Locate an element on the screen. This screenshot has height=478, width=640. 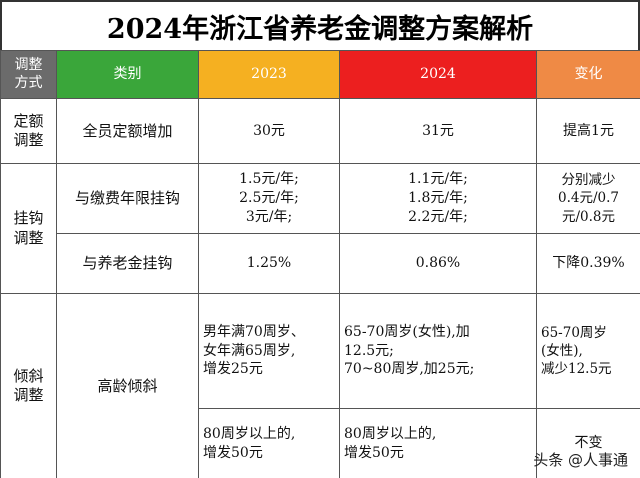
item-flat-increase: 全员定额增加 is located at coordinates (127, 131).